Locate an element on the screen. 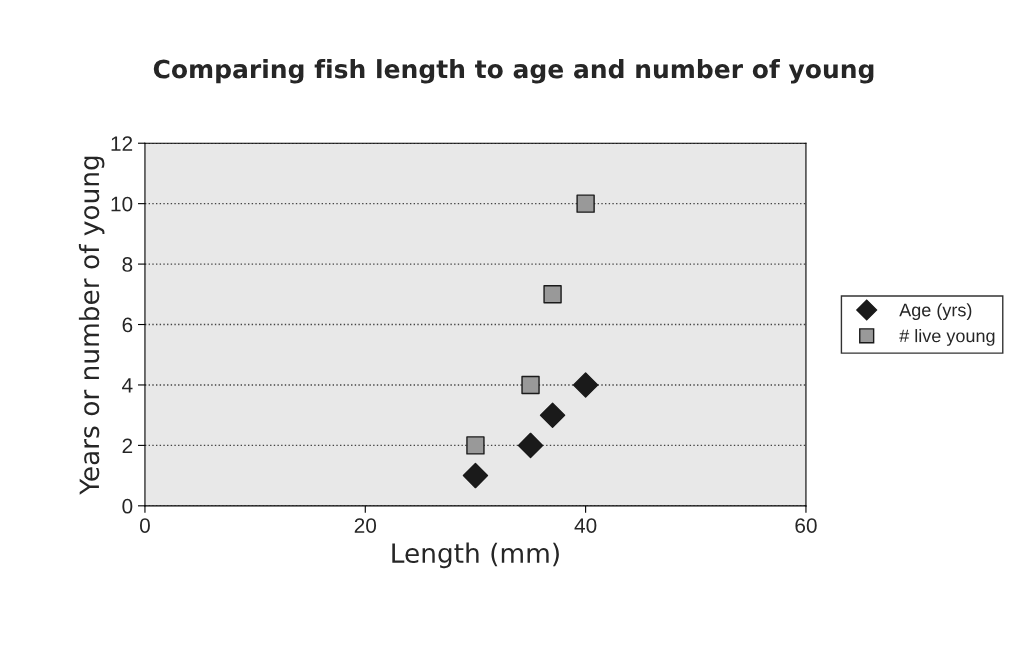  x-tick-label: 20 is located at coordinates (365, 525).